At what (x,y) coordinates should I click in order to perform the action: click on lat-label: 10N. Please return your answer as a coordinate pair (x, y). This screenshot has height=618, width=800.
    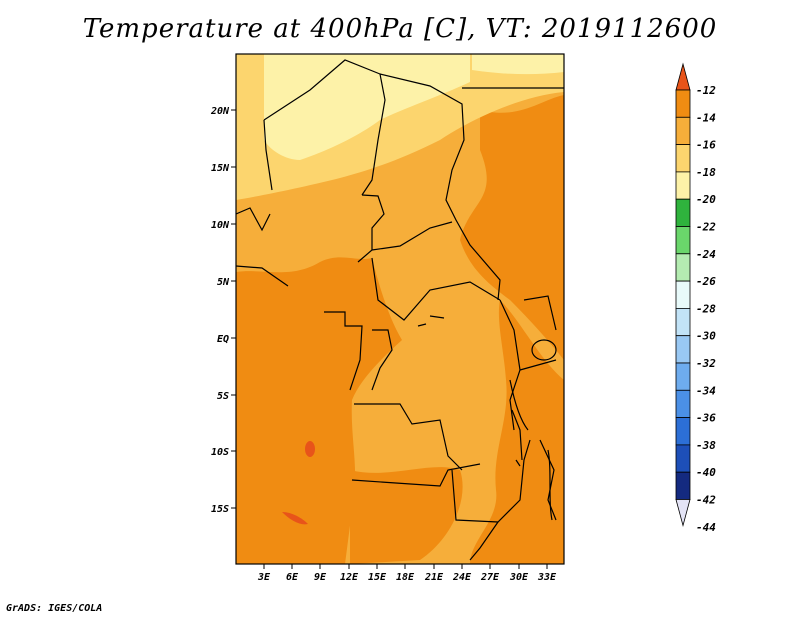
    Looking at the image, I should click on (220, 225).